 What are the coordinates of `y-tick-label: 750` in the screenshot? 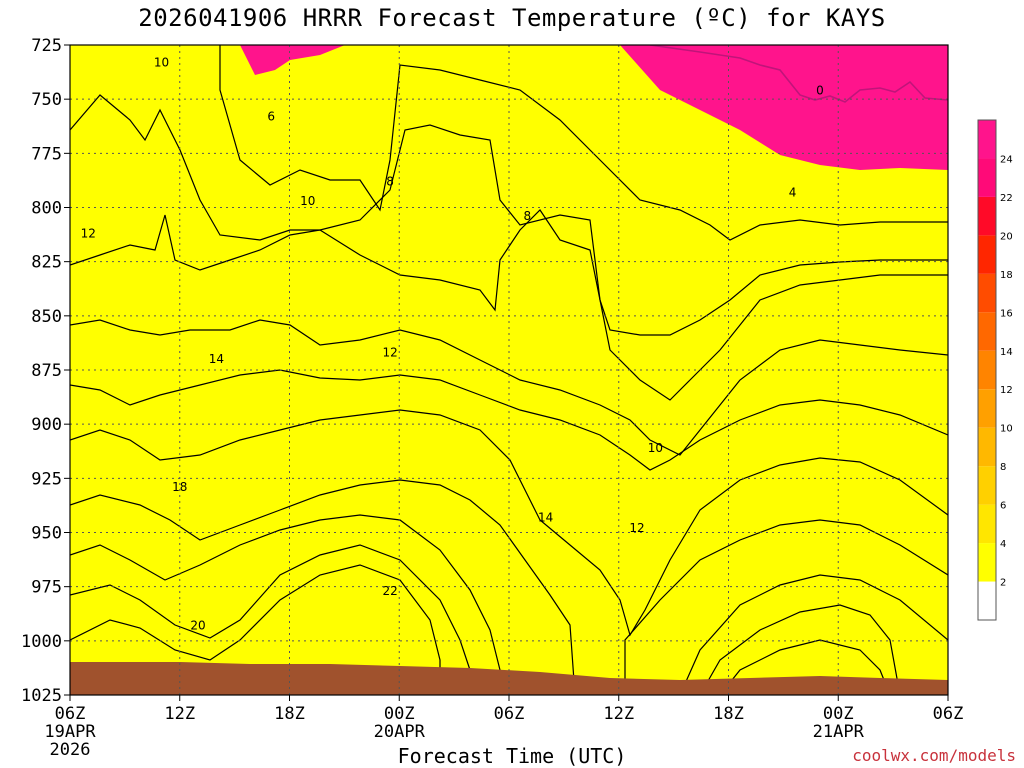 It's located at (46, 100).